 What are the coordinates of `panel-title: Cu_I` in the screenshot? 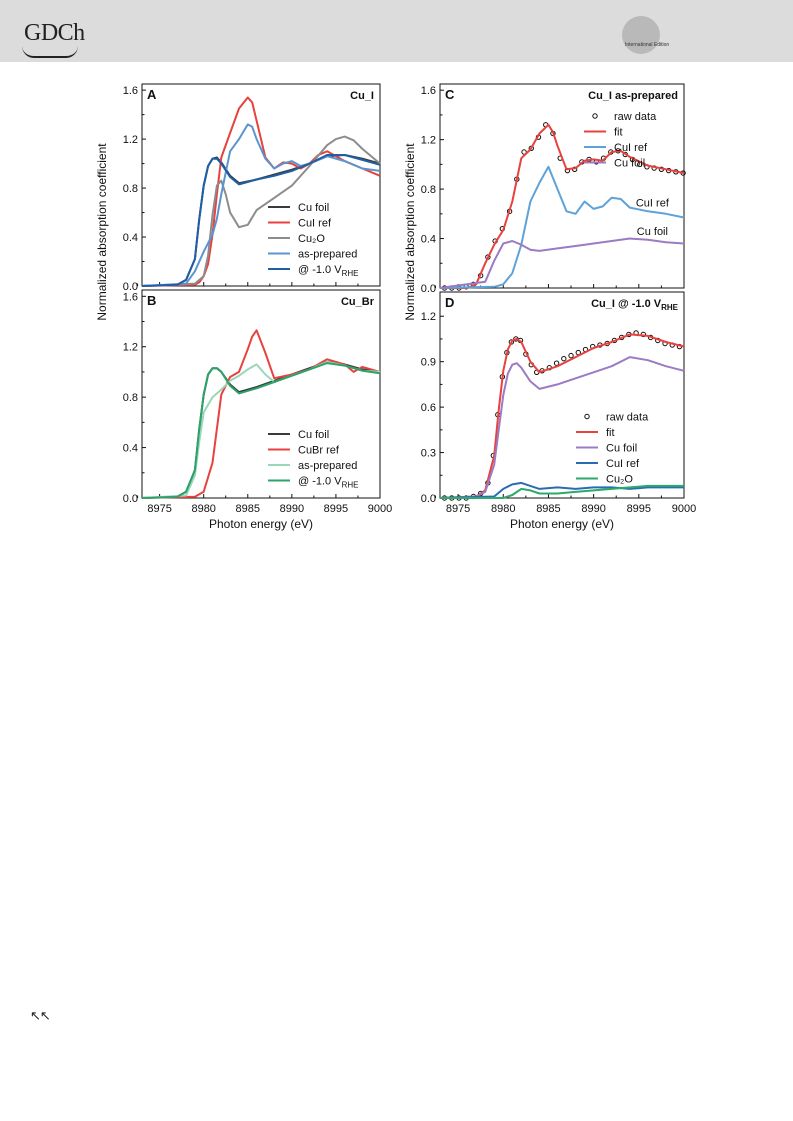 It's located at (362, 96).